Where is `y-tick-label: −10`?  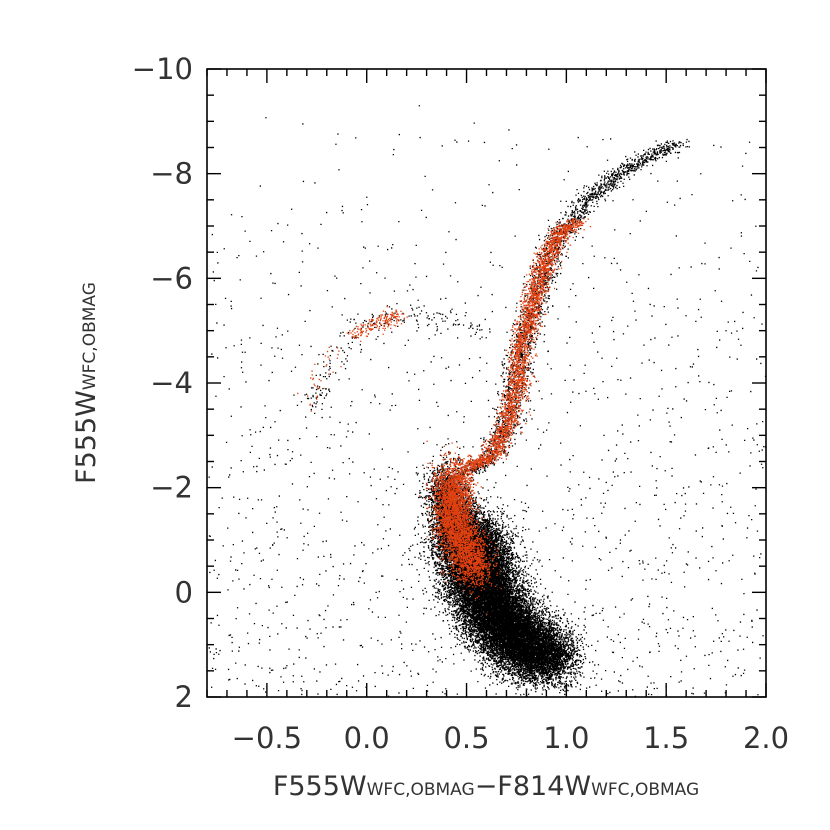 y-tick-label: −10 is located at coordinates (162, 69).